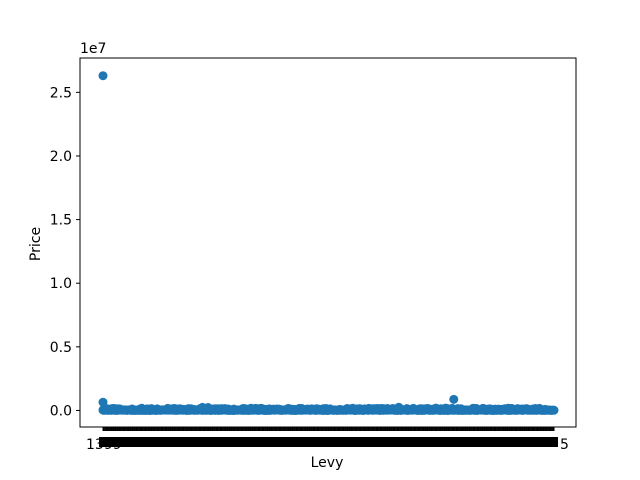  What do you see at coordinates (61, 221) in the screenshot?
I see `y-tick-label: 1.5` at bounding box center [61, 221].